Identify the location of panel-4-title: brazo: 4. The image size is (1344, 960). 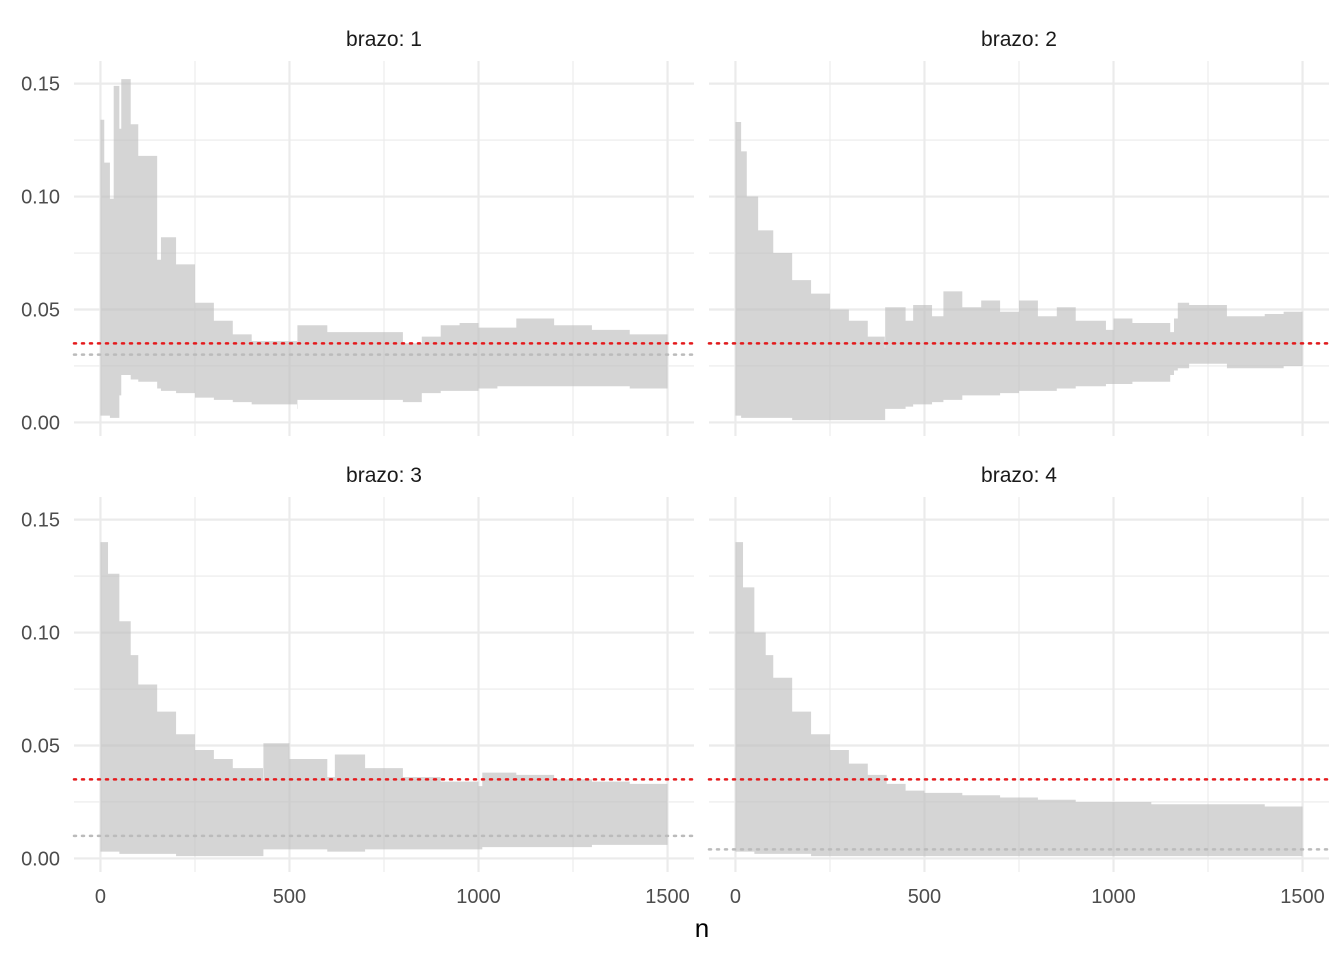
(1019, 475).